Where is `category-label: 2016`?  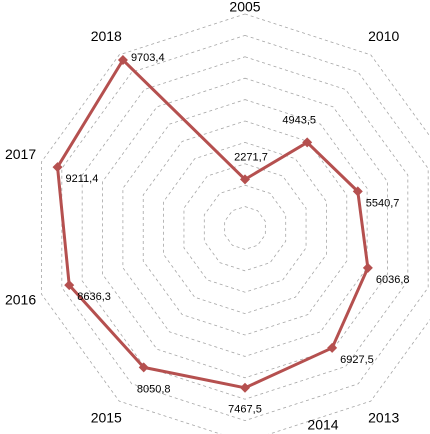
category-label: 2016 is located at coordinates (20, 300).